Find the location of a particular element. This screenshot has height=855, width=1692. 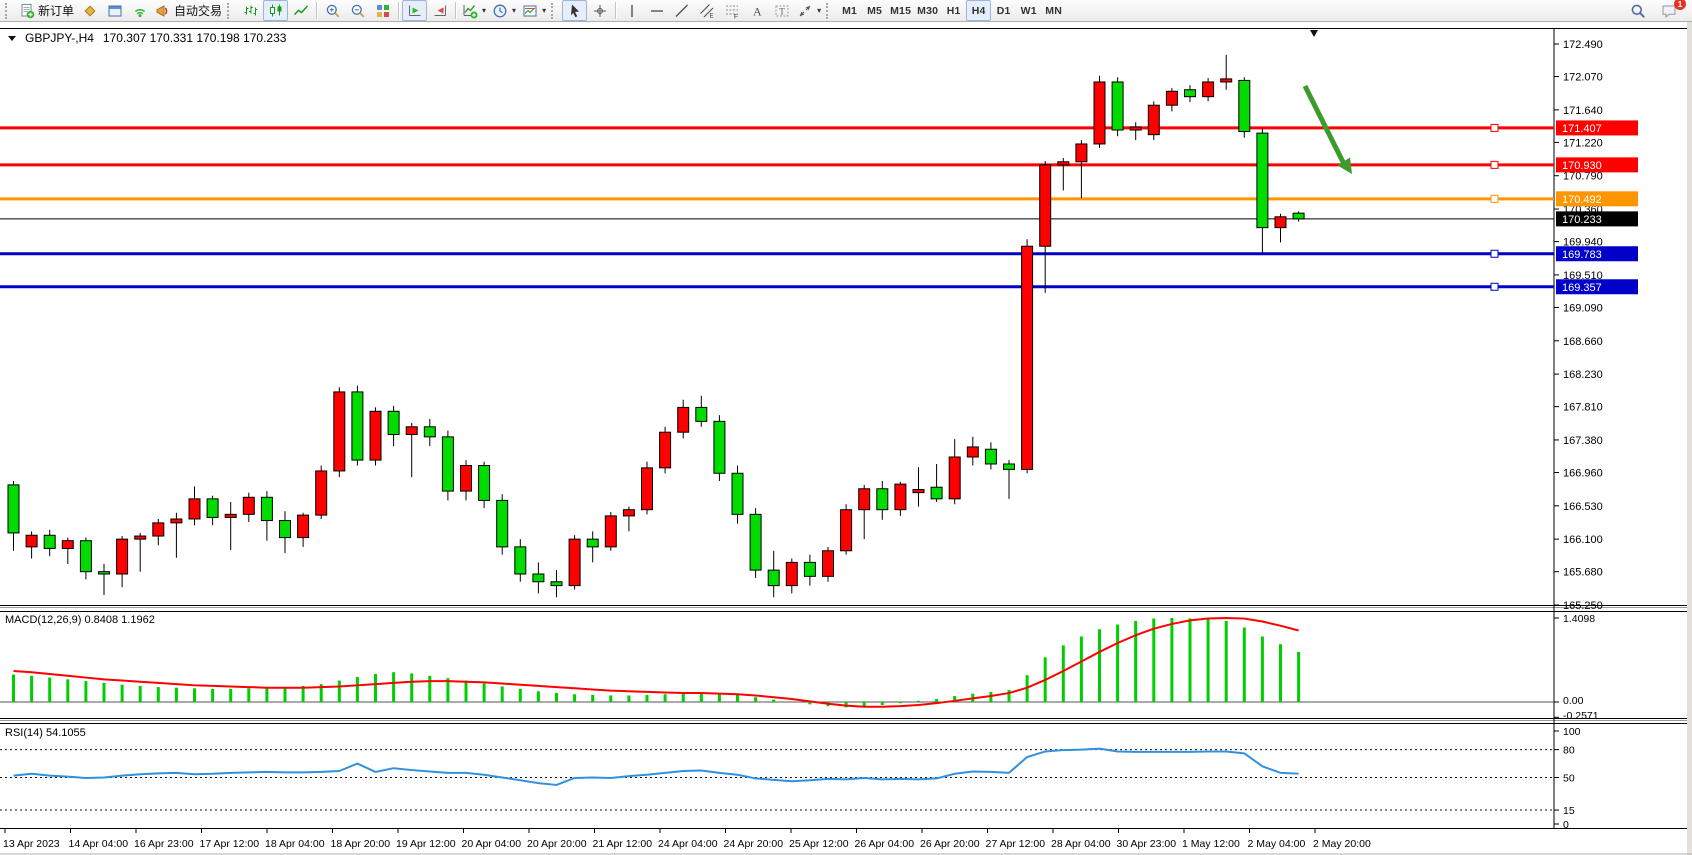

chart-shift-button is located at coordinates (439, 10).